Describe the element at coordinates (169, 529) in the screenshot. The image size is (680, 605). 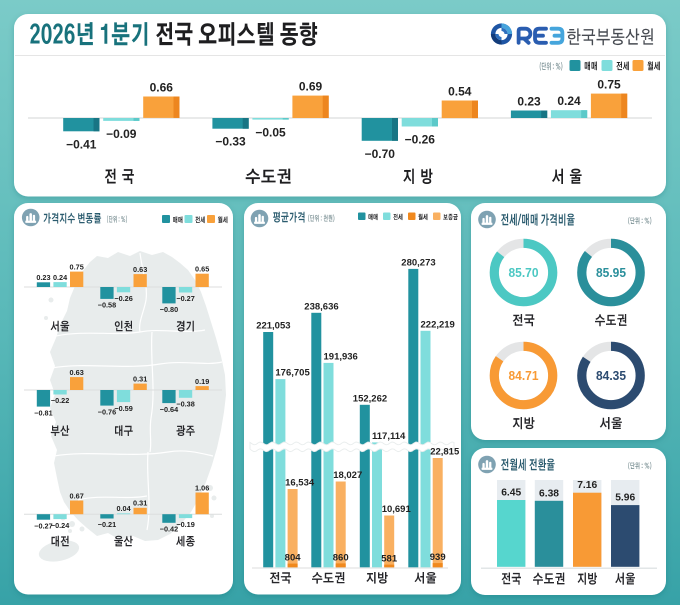
I see `svg-text: −0.42` at that location.